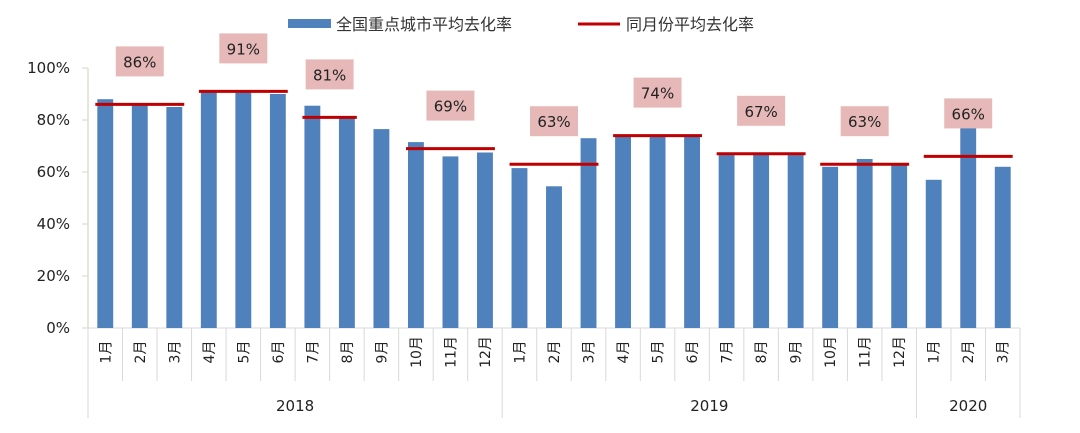  Describe the element at coordinates (968, 406) in the screenshot. I see `x-year-label: 2020` at that location.